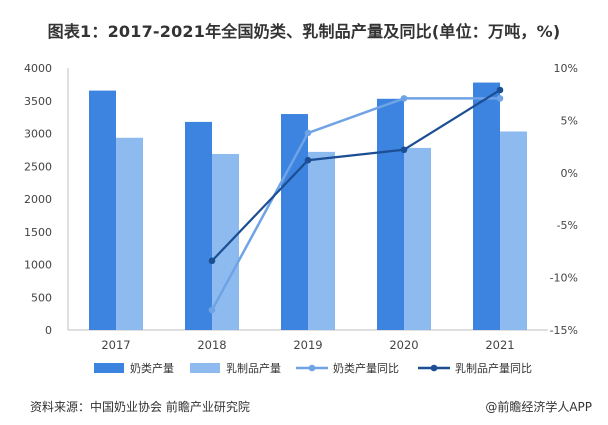 The height and width of the screenshot is (425, 608). What do you see at coordinates (403, 345) in the screenshot?
I see `x-tick-label: 2020` at bounding box center [403, 345].